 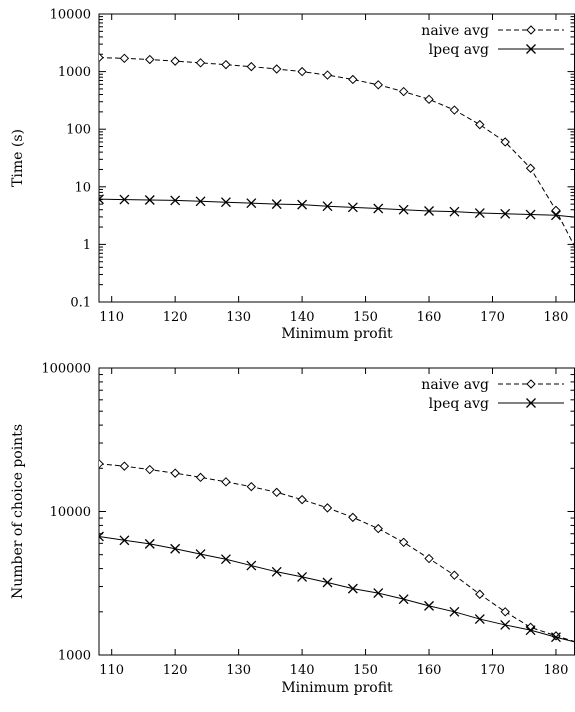 I want to click on x-axis-label: Minimum profit, so click(x=337, y=688).